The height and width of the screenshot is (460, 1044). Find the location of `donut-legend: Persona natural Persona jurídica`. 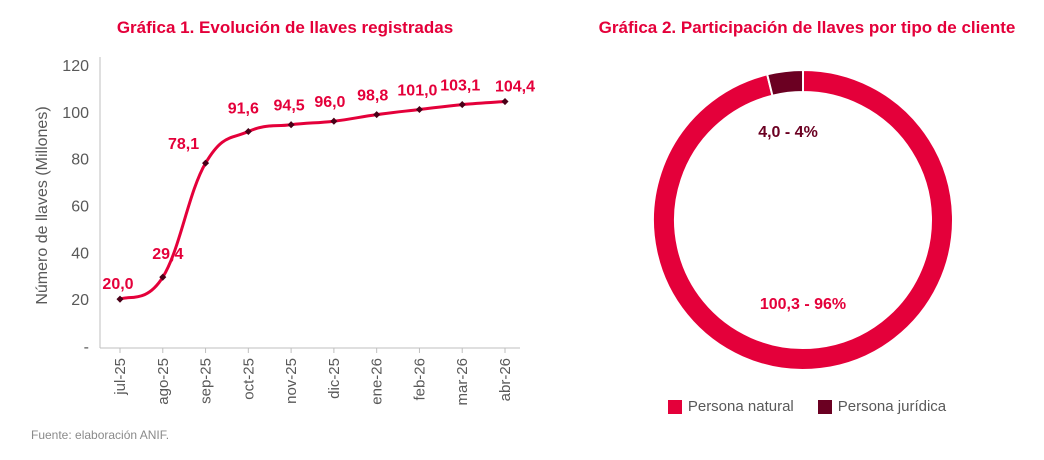

donut-legend: Persona natural Persona jurídica is located at coordinates (807, 406).